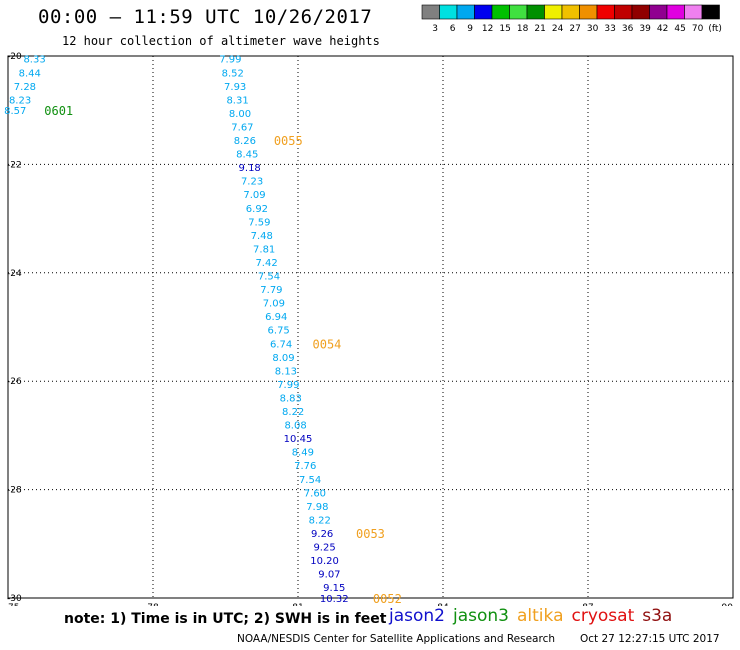  What do you see at coordinates (470, 29) in the screenshot?
I see `colorbar-label: 9` at bounding box center [470, 29].